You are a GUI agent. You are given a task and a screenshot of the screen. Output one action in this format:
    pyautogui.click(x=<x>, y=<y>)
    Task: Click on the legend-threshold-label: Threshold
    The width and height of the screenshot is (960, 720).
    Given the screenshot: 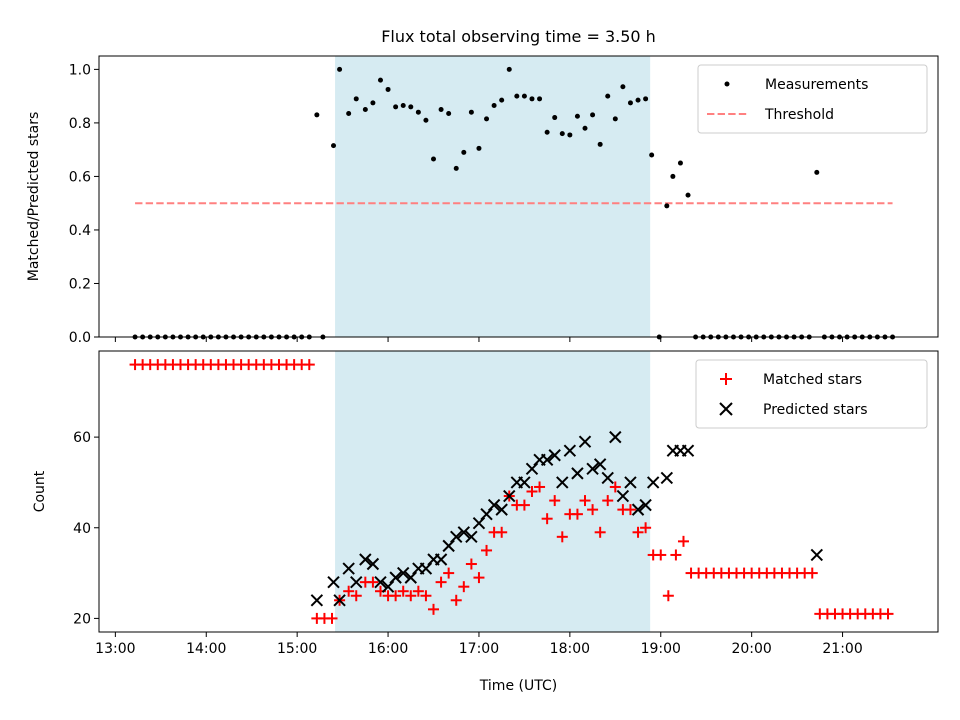 What is the action you would take?
    pyautogui.click(x=799, y=115)
    